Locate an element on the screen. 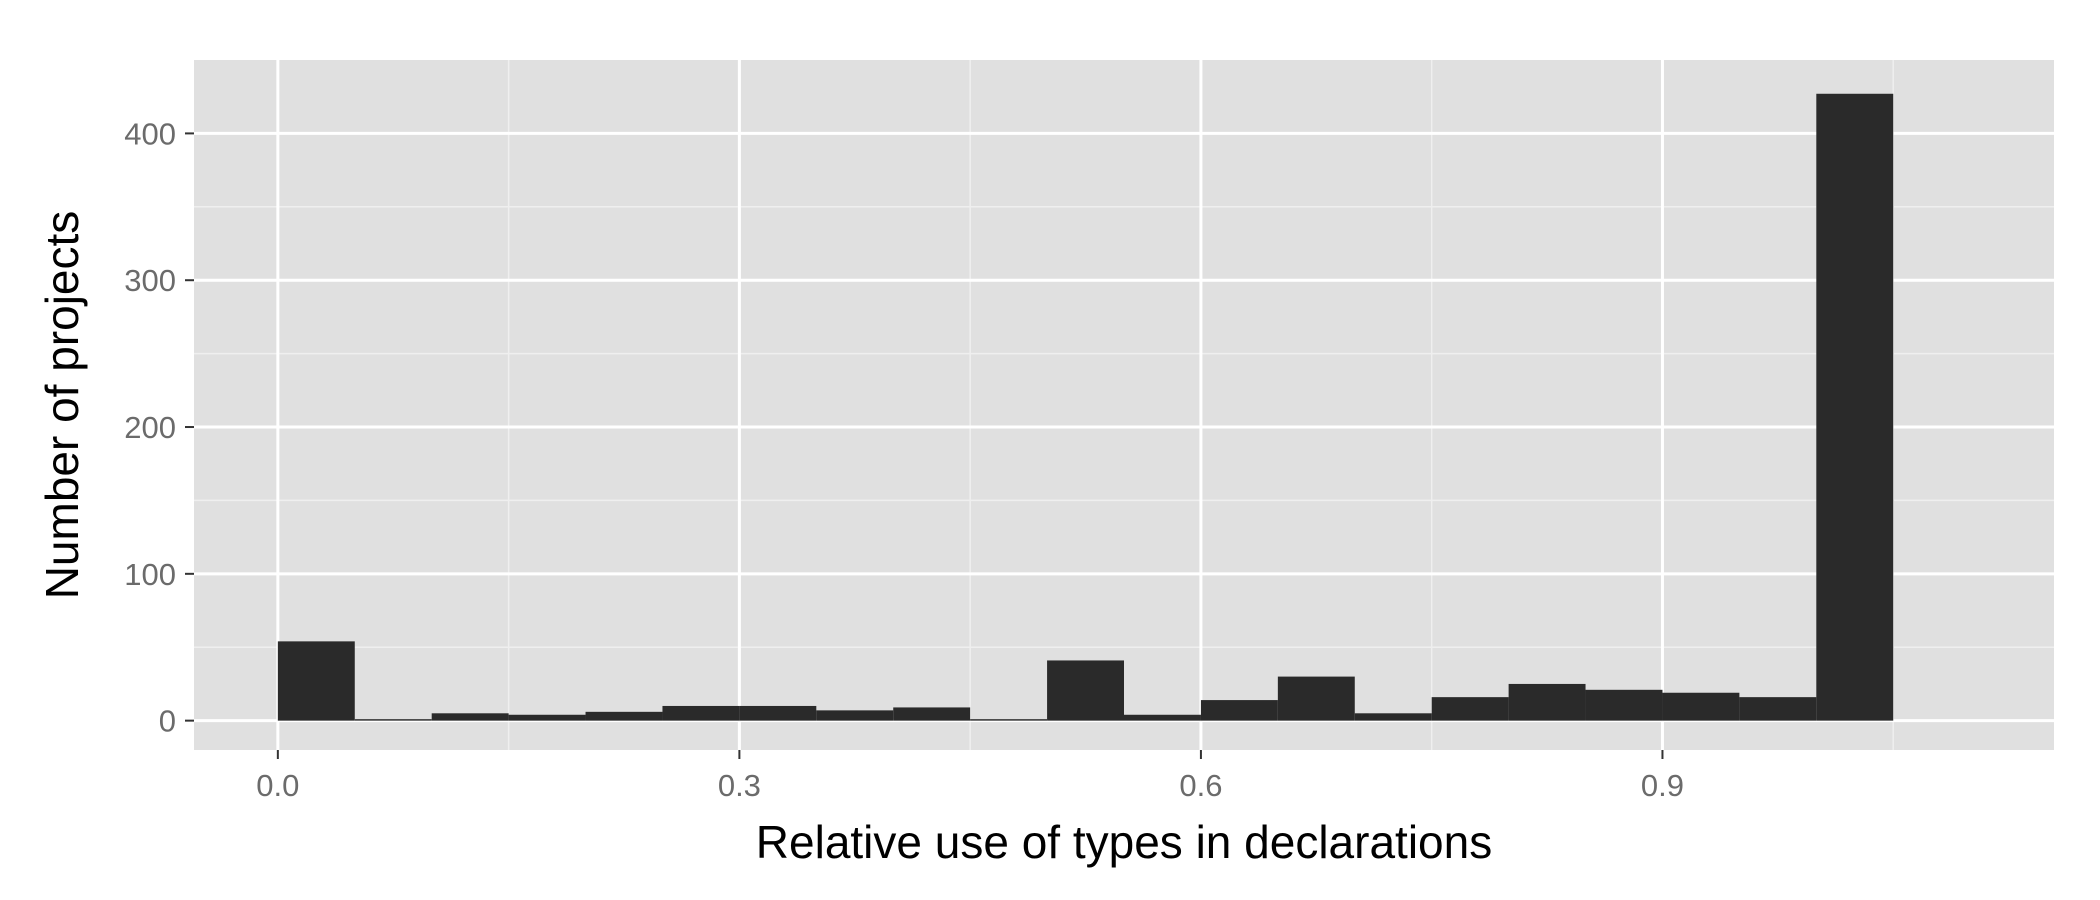  x-tick-label: 0.3 is located at coordinates (739, 785).